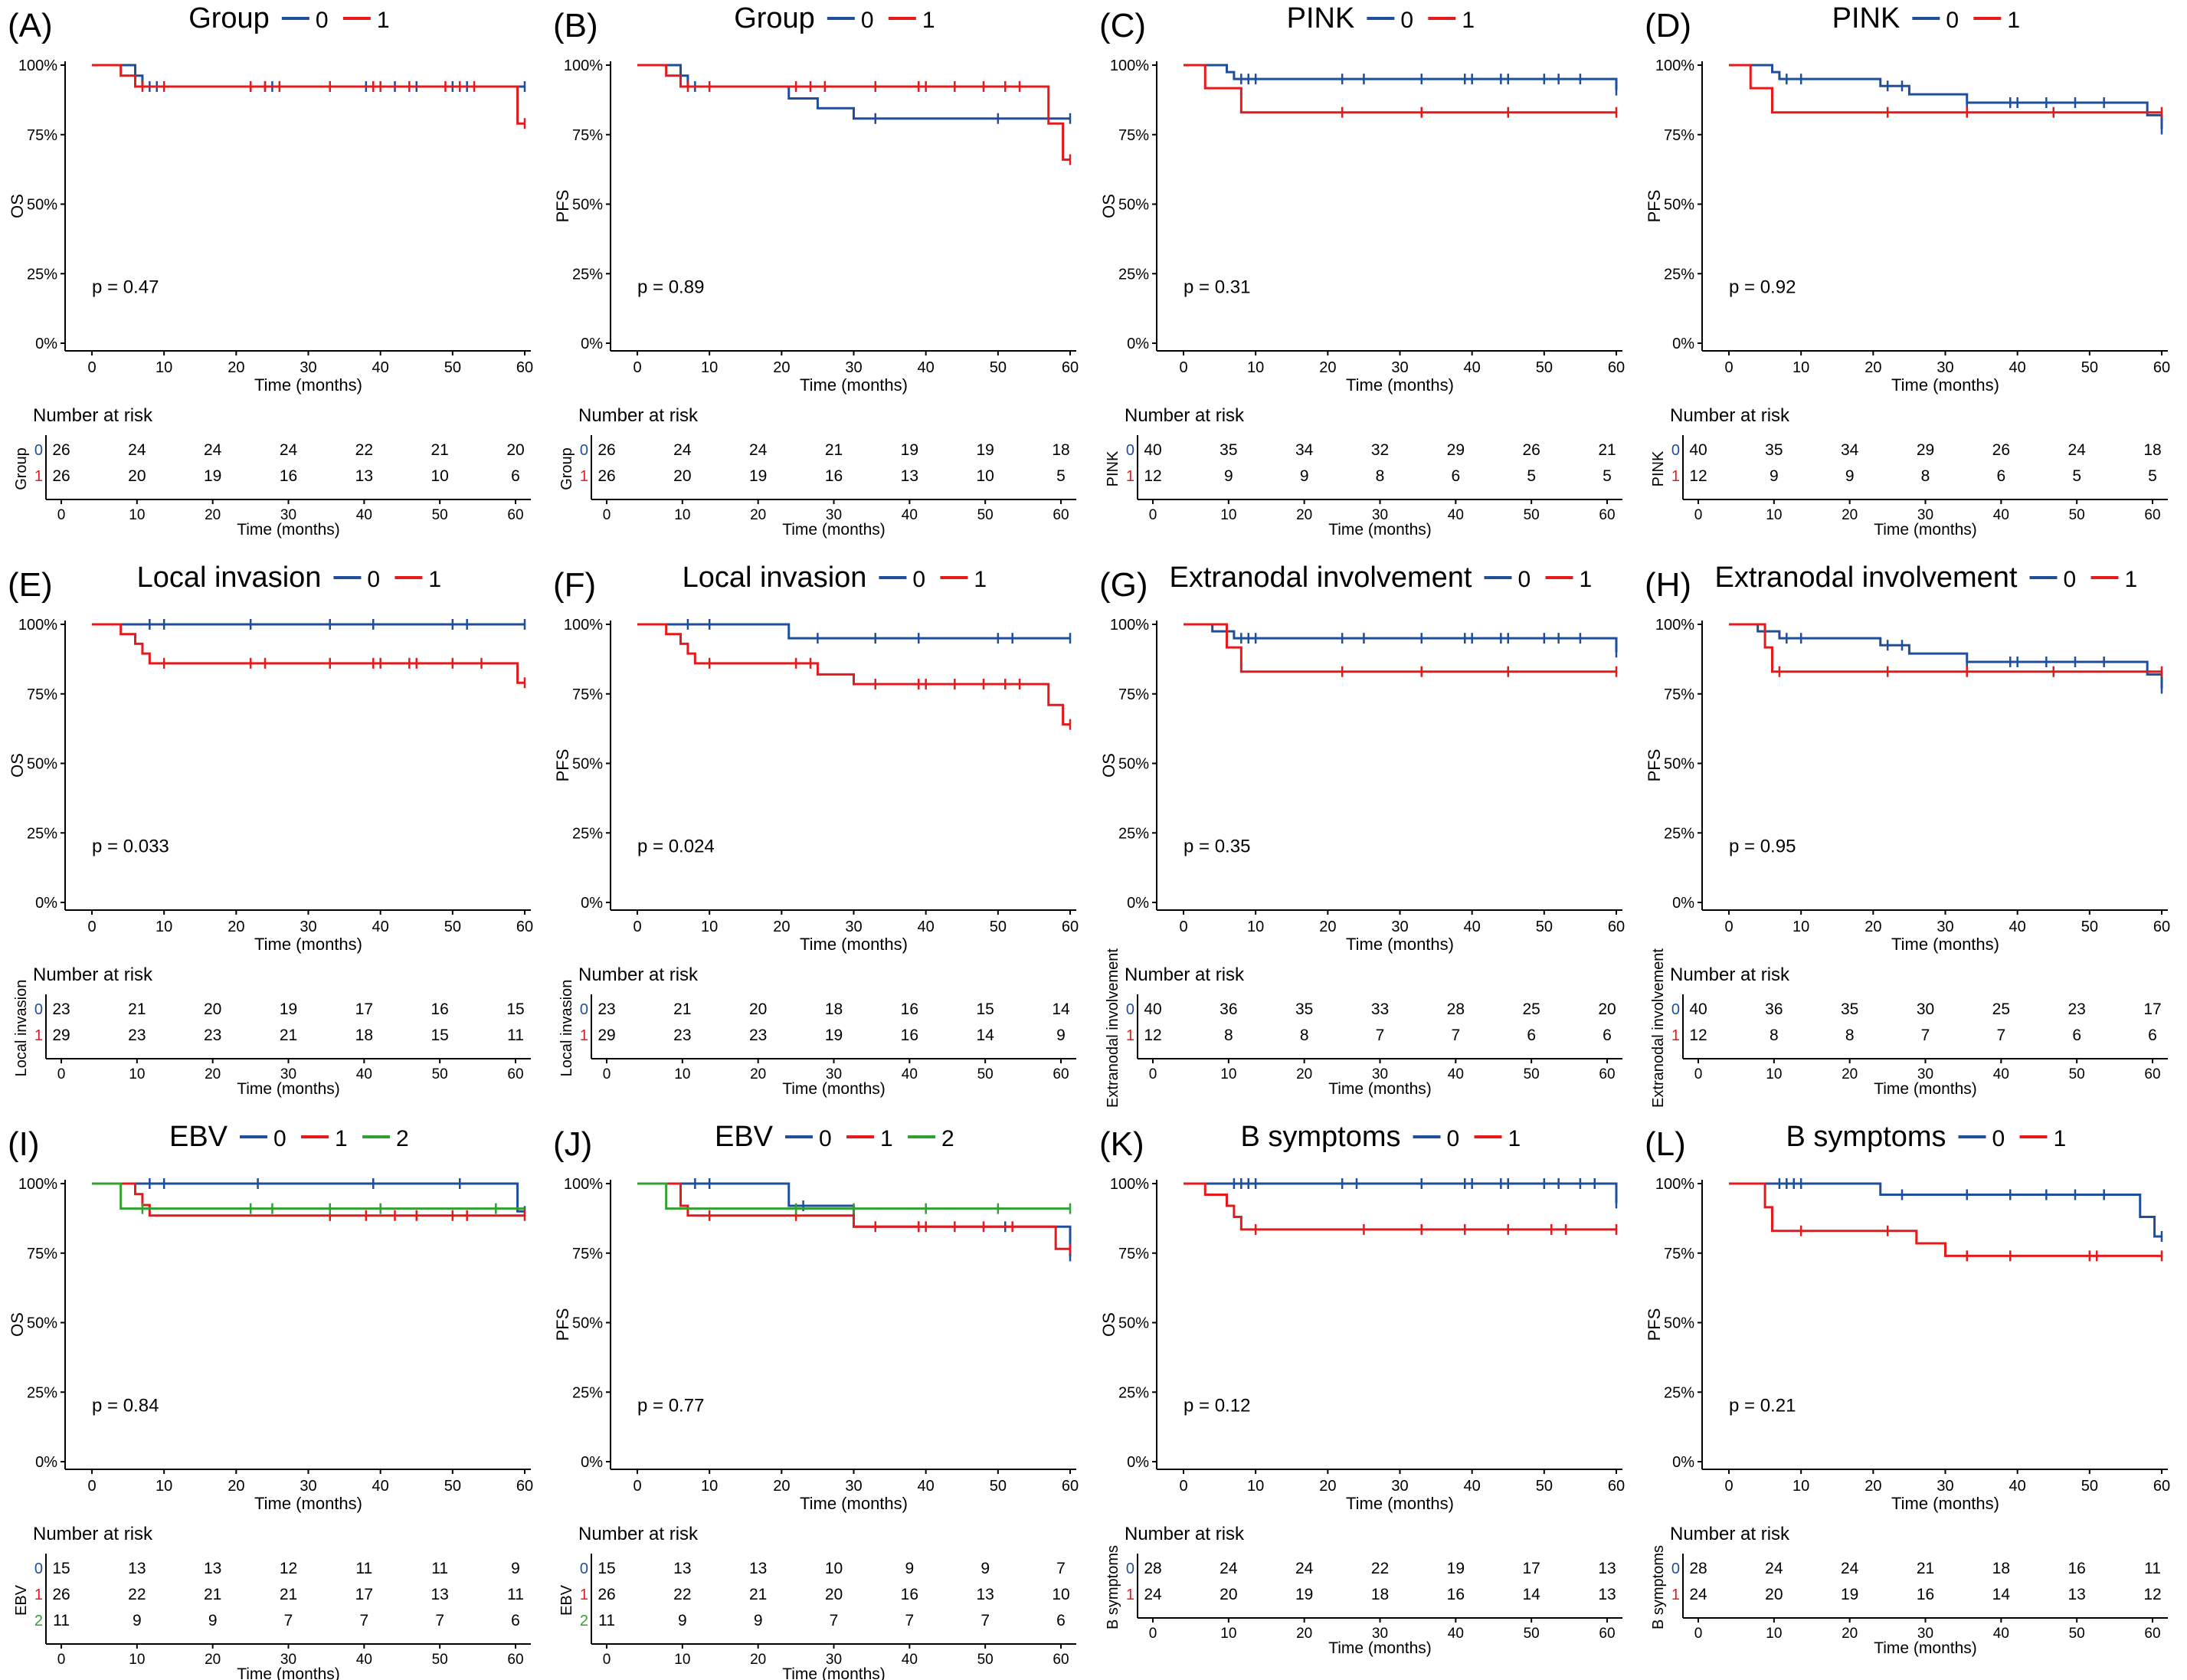  I want to click on risk-count: 22, so click(137, 1595).